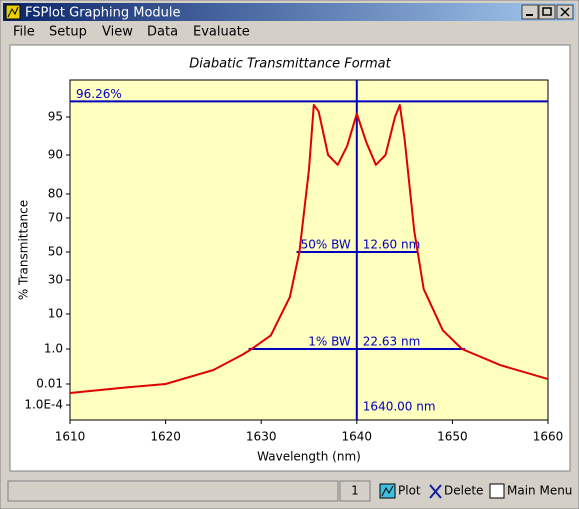  Describe the element at coordinates (99, 94) in the screenshot. I see `peak-label: 96.26%` at that location.